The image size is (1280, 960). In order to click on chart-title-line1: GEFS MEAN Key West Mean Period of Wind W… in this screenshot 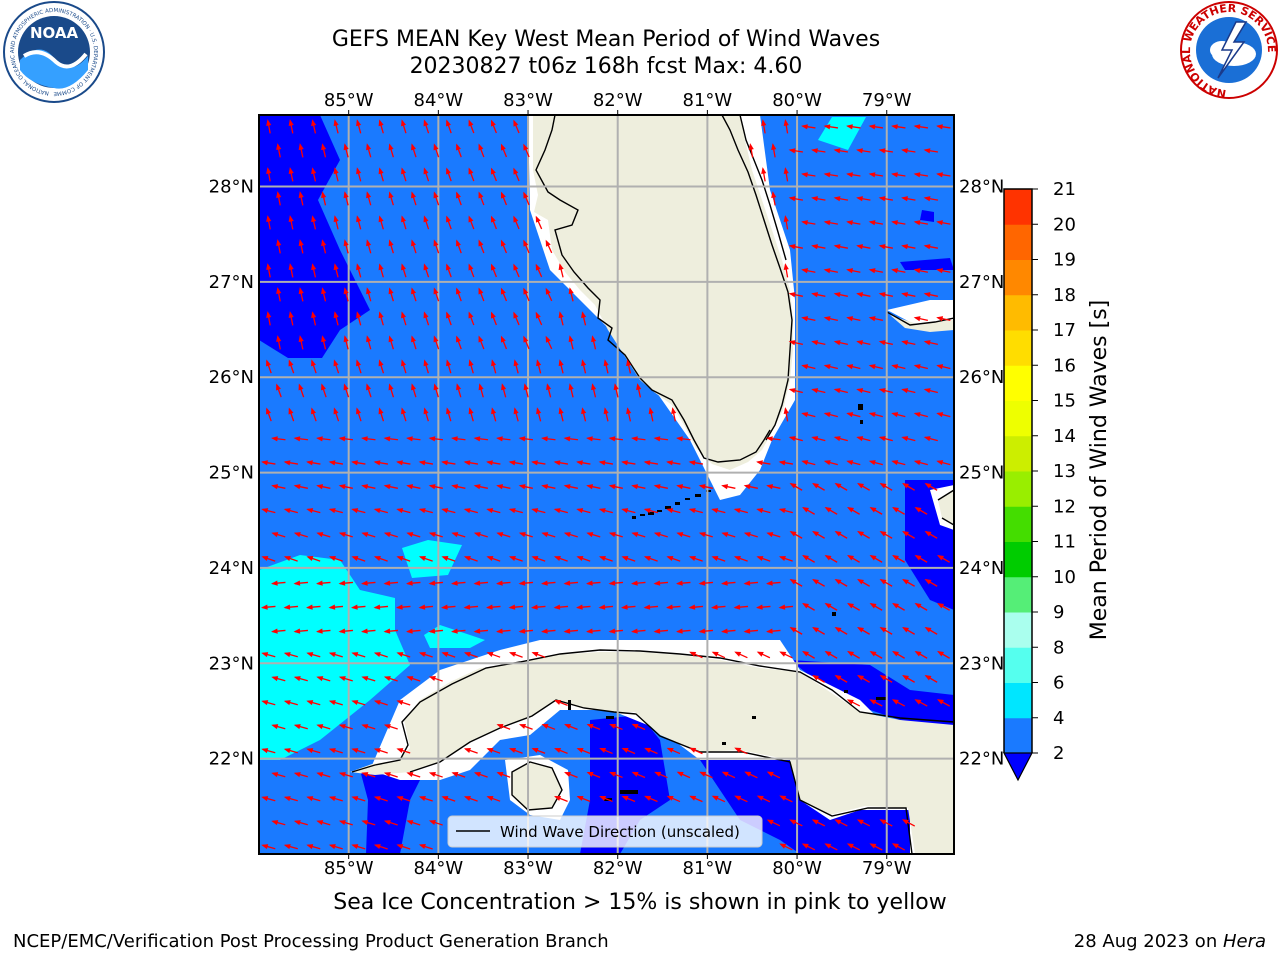, I will do `click(606, 39)`.